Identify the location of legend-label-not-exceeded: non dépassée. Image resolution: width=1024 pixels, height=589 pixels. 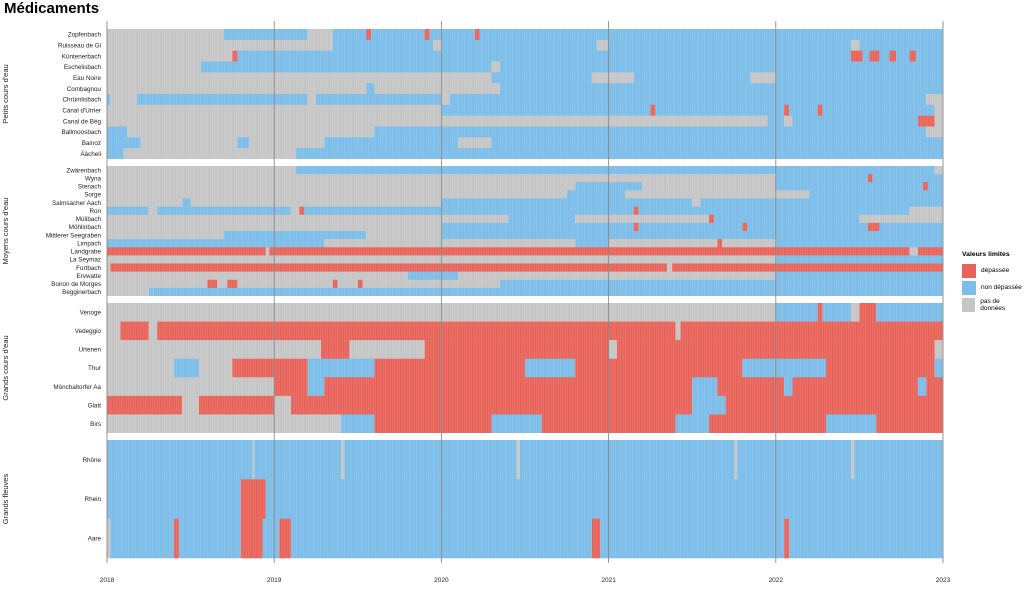
(1001, 287).